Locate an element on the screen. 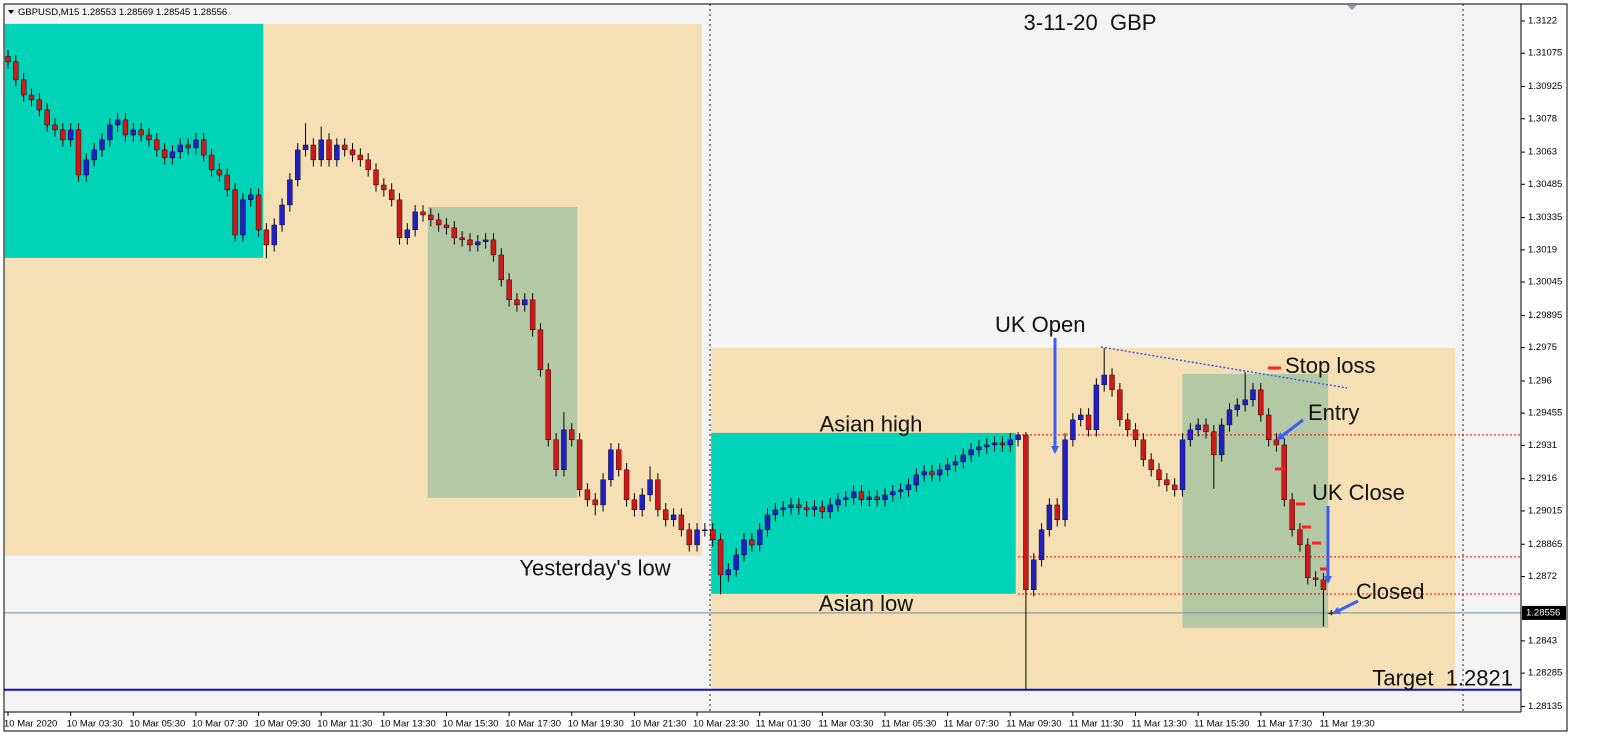 This screenshot has width=1600, height=747. y-tick-label: 1.2872 is located at coordinates (1542, 576).